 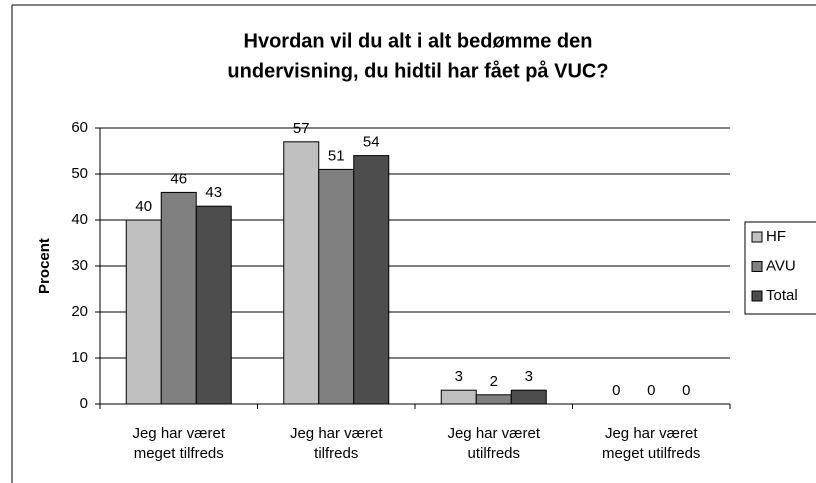 I want to click on chart-title: Hvordan vil du alt i alt bedømme den, so click(x=418, y=41).